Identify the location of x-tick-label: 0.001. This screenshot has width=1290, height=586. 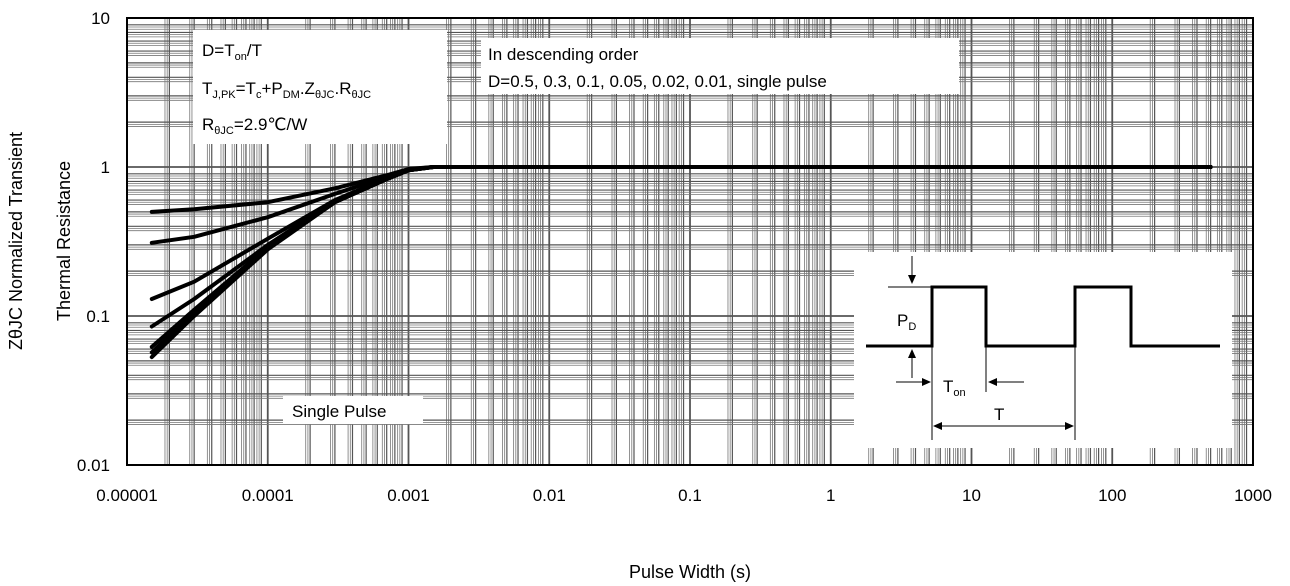
(408, 495).